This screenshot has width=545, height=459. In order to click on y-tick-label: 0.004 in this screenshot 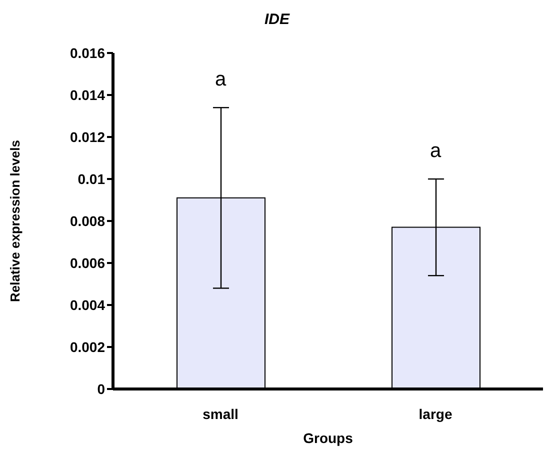, I will do `click(88, 304)`.